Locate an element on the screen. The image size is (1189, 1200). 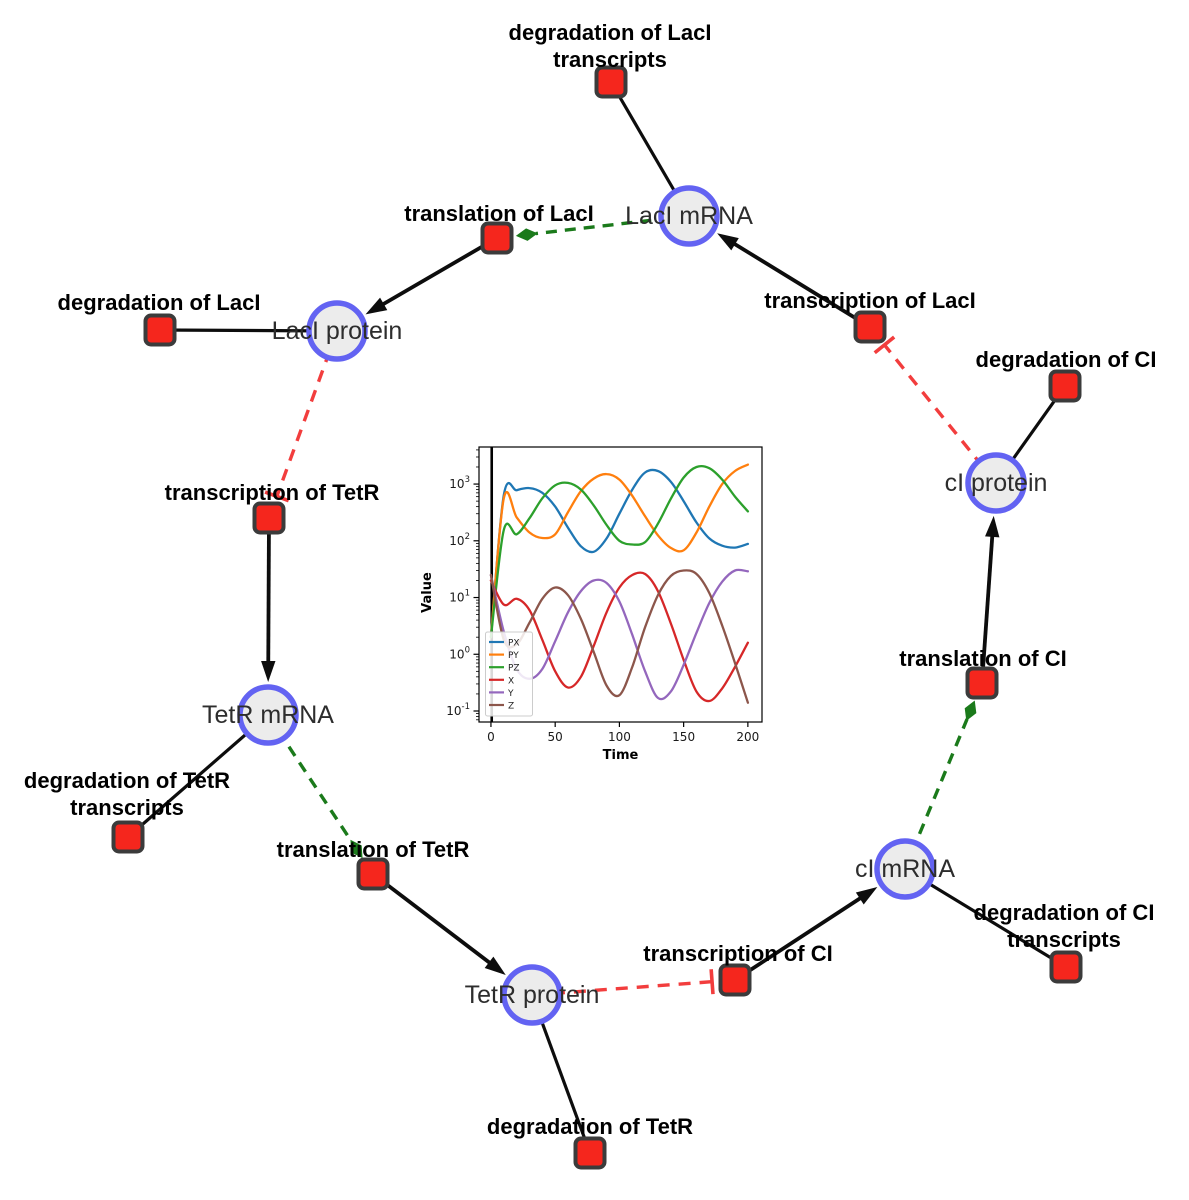
edge-arrow-transl_tetr-tetr_protein-arrowhead is located at coordinates (495, 966).